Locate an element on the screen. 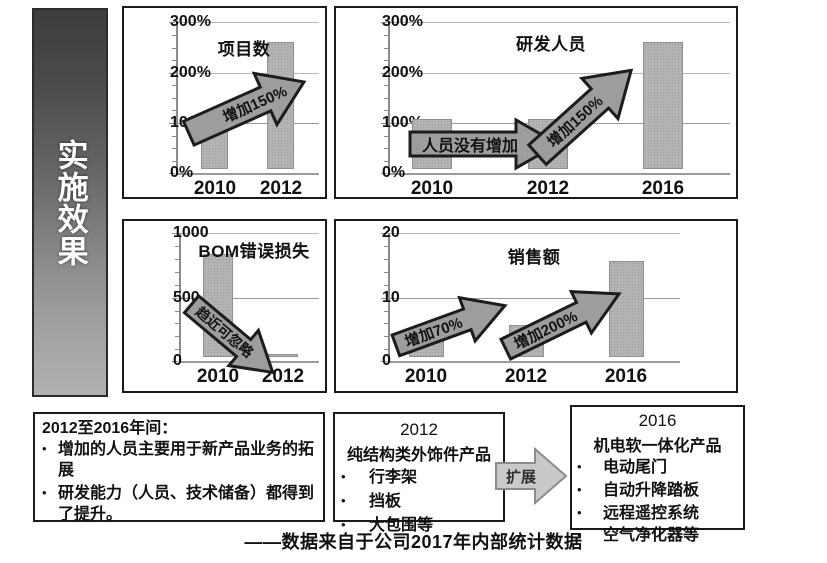  decline-arrow-icon: 趋近可忽略 is located at coordinates (232, 338).